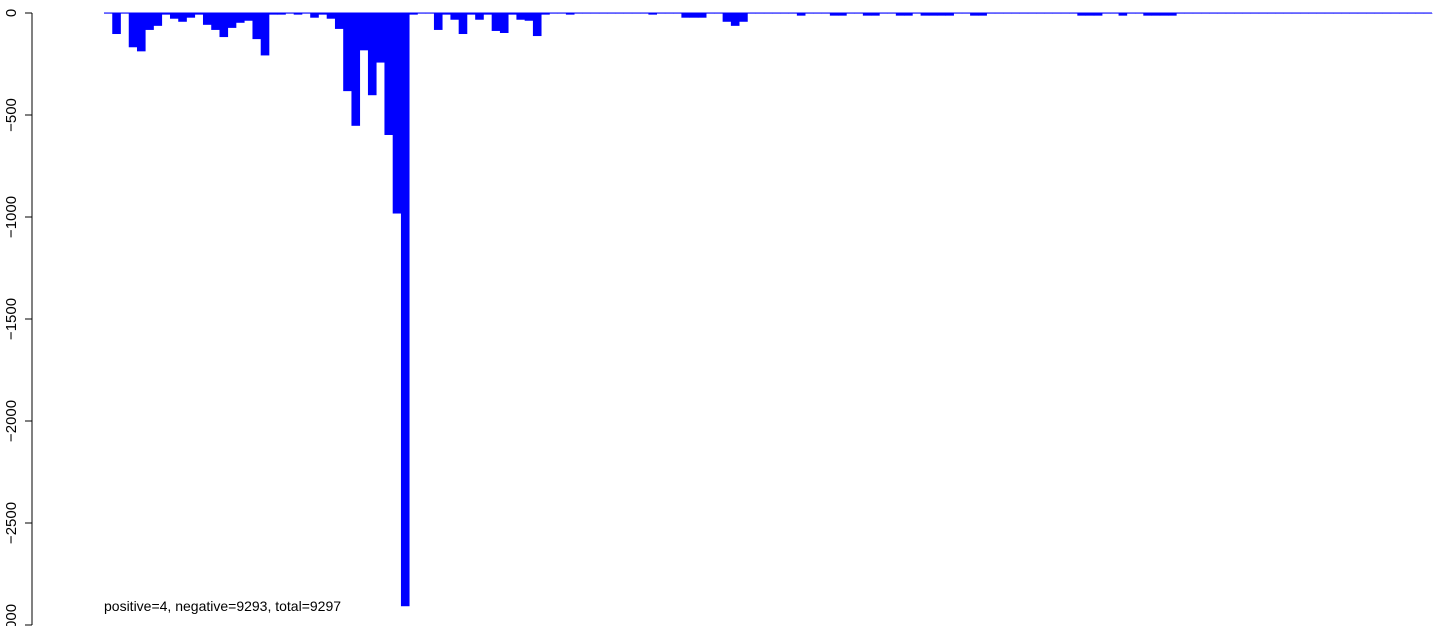  I want to click on y-axis: 0 −500 −1000 −1500 −2000 −2500 −3000, so click(18, 317).